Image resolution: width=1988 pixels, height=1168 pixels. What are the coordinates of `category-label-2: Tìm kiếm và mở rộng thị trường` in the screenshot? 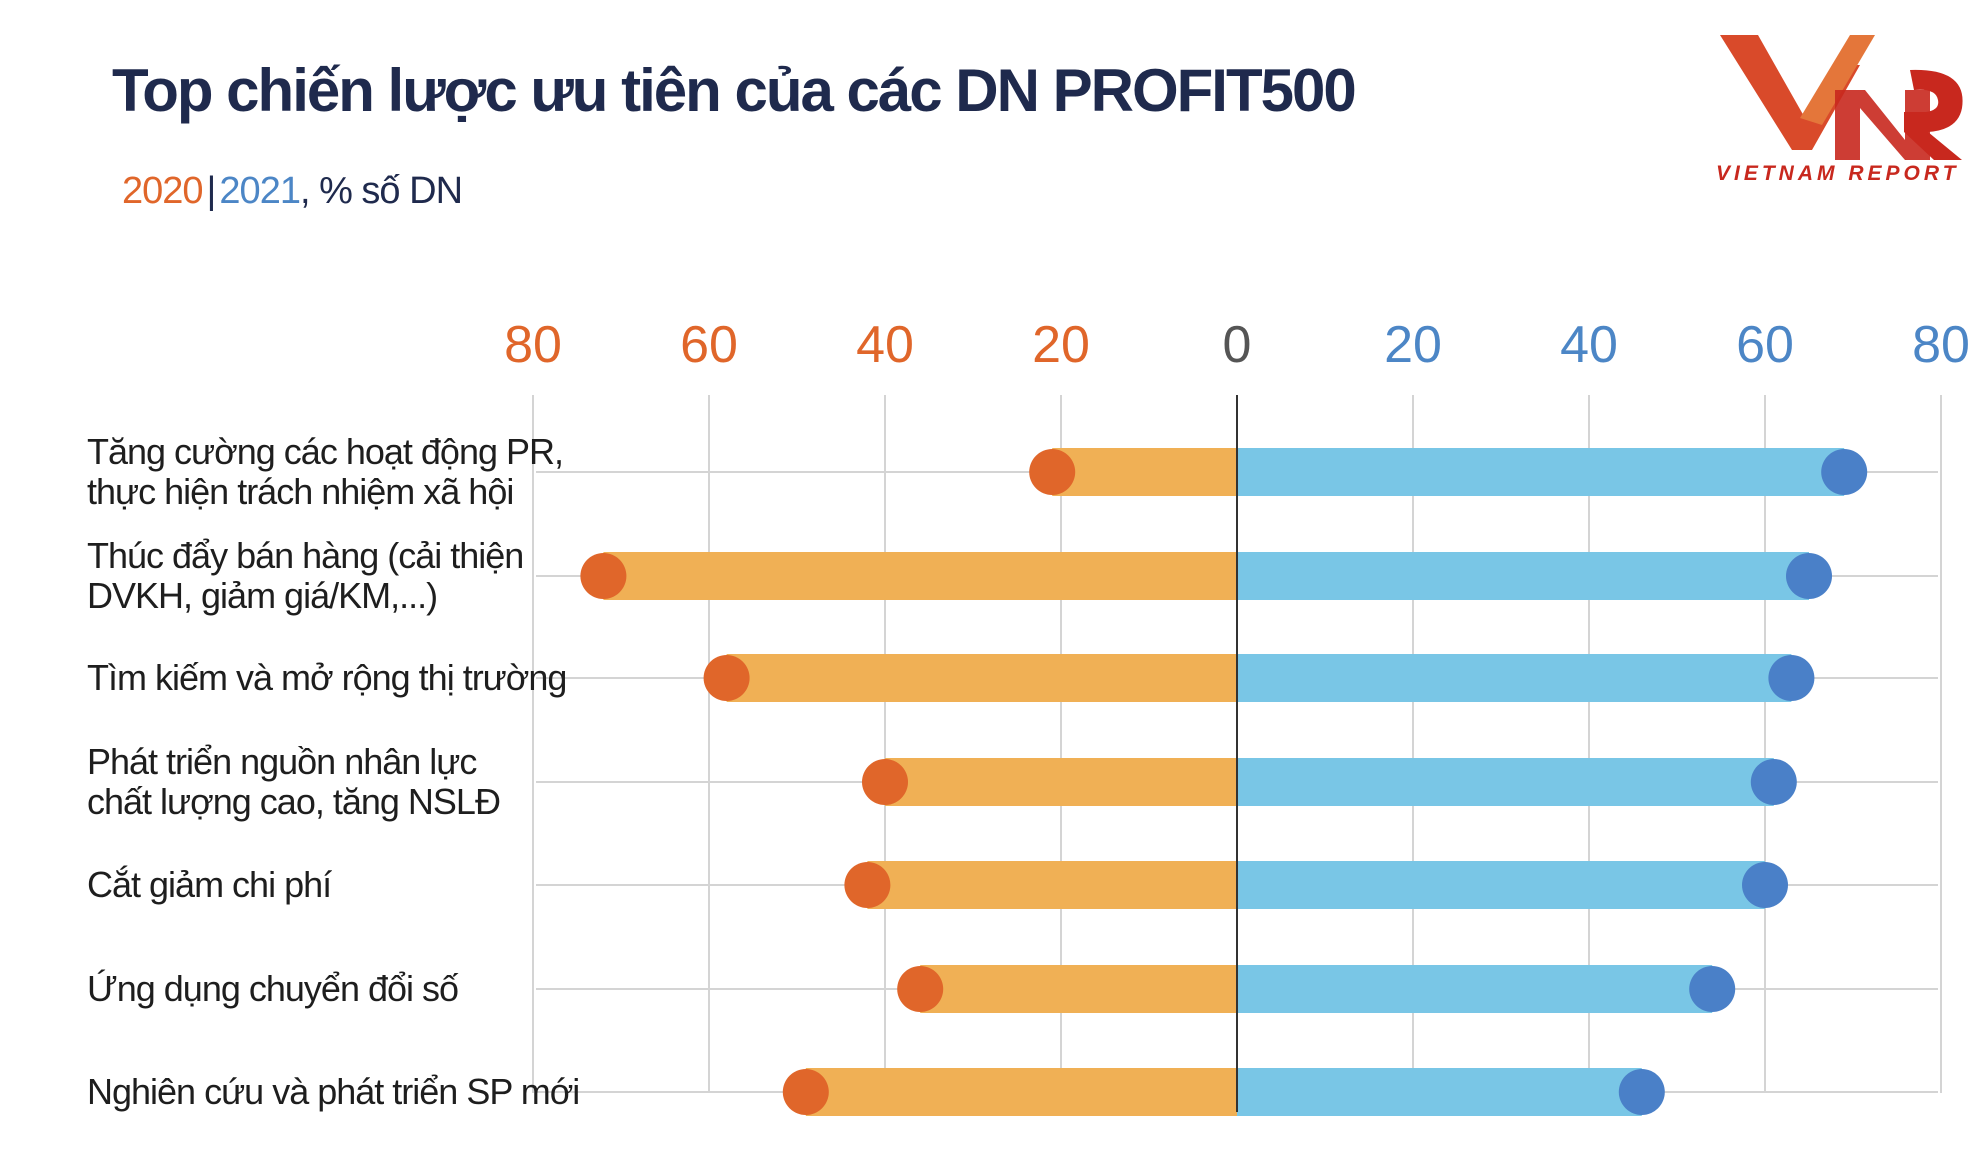 It's located at (326, 677).